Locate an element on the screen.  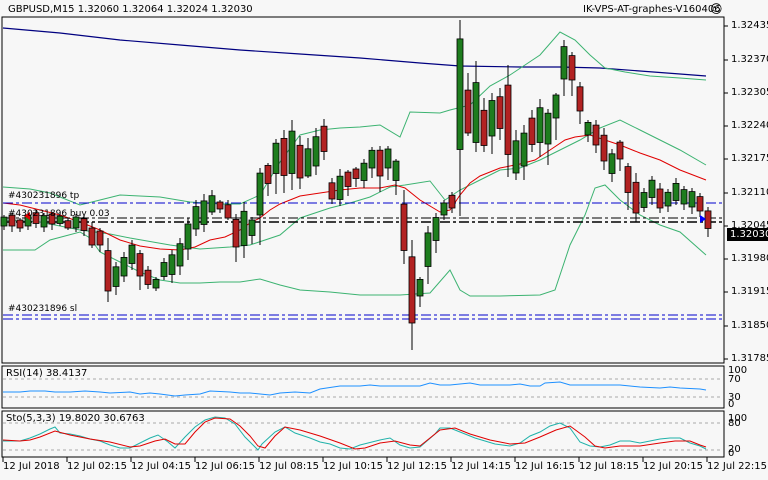
price-tick-label: 1.32435 is located at coordinates (749, 25).